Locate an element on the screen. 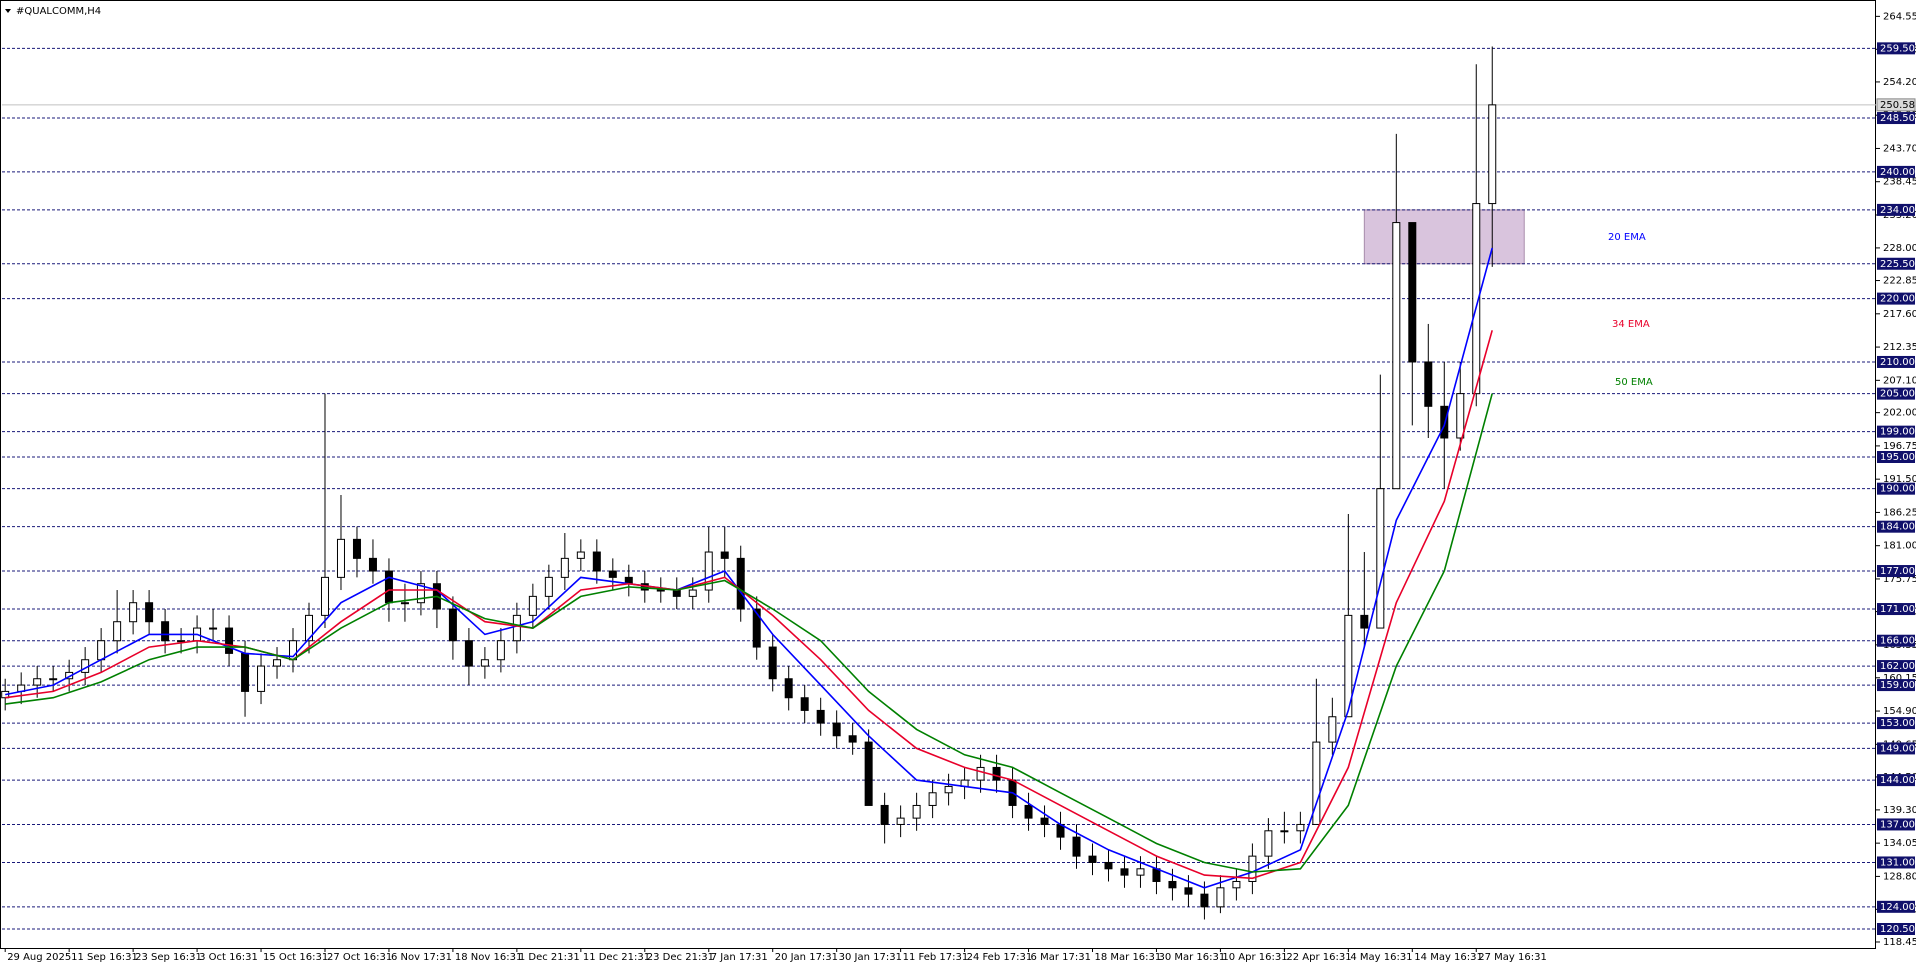  y-tick-label: 243.70 is located at coordinates (1899, 148).